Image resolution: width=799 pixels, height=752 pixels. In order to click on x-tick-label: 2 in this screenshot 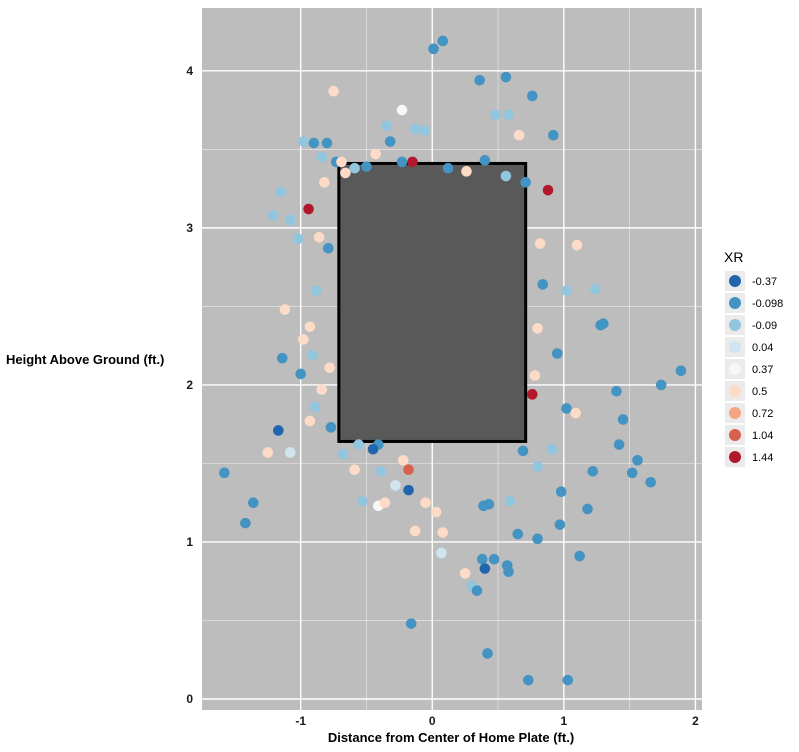, I will do `click(695, 721)`.